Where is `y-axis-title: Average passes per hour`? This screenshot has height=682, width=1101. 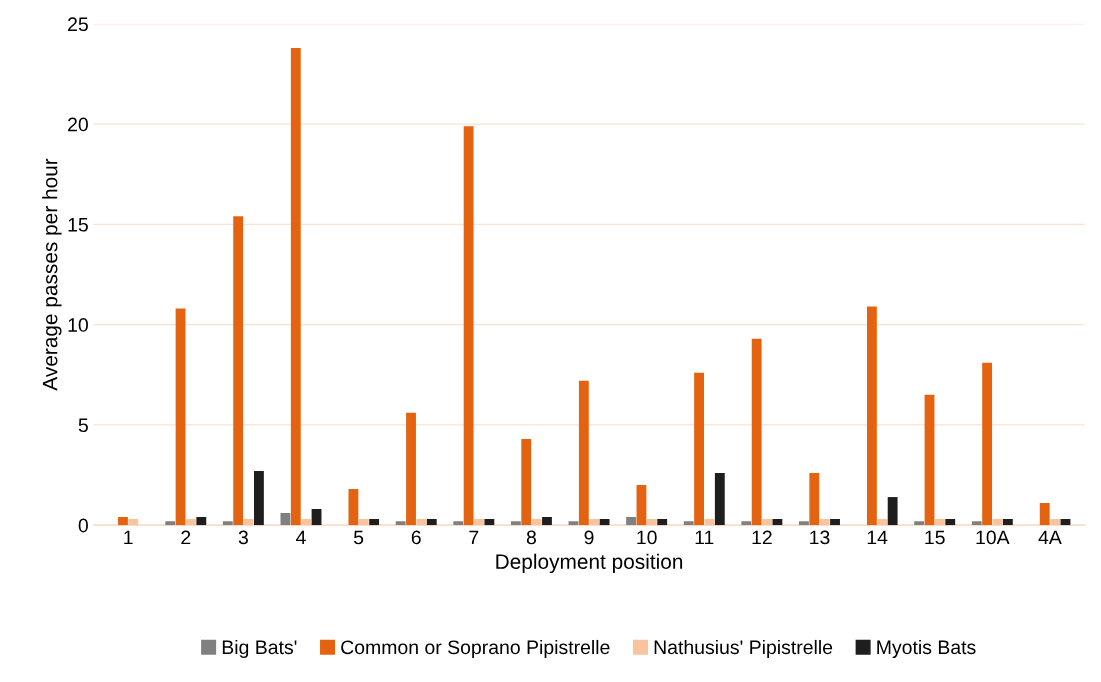
y-axis-title: Average passes per hour is located at coordinates (52, 274).